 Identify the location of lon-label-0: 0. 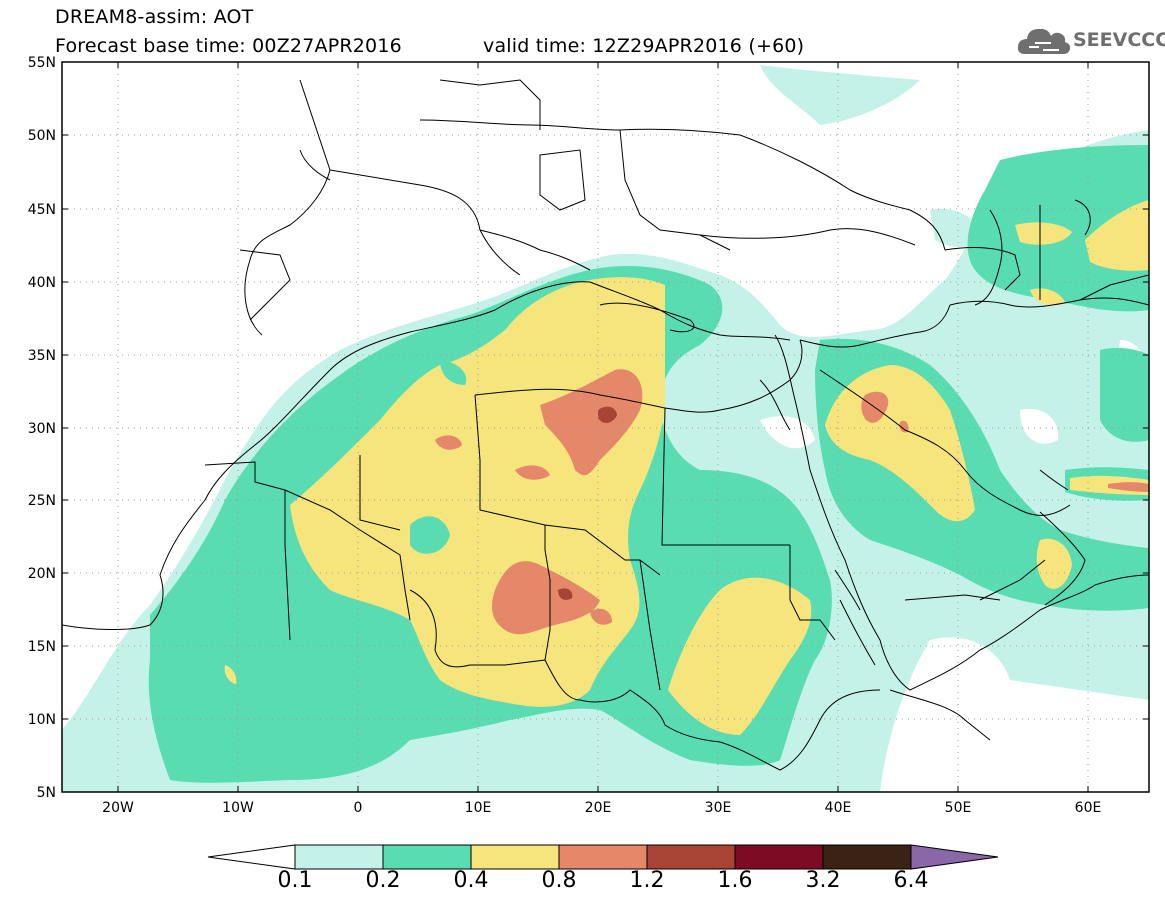
(358, 808).